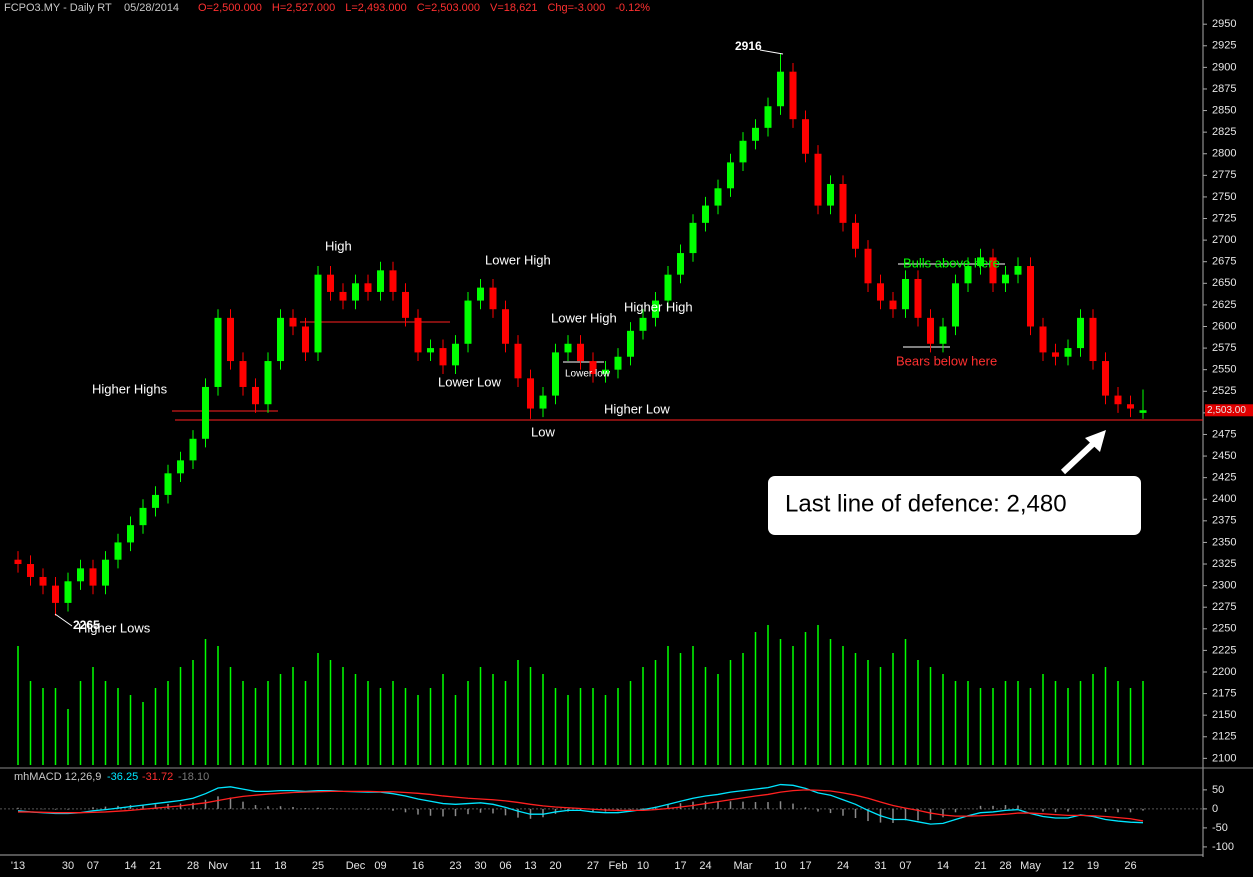 This screenshot has width=1253, height=877. Describe the element at coordinates (1224, 693) in the screenshot. I see `y-tick-label: 2175` at that location.